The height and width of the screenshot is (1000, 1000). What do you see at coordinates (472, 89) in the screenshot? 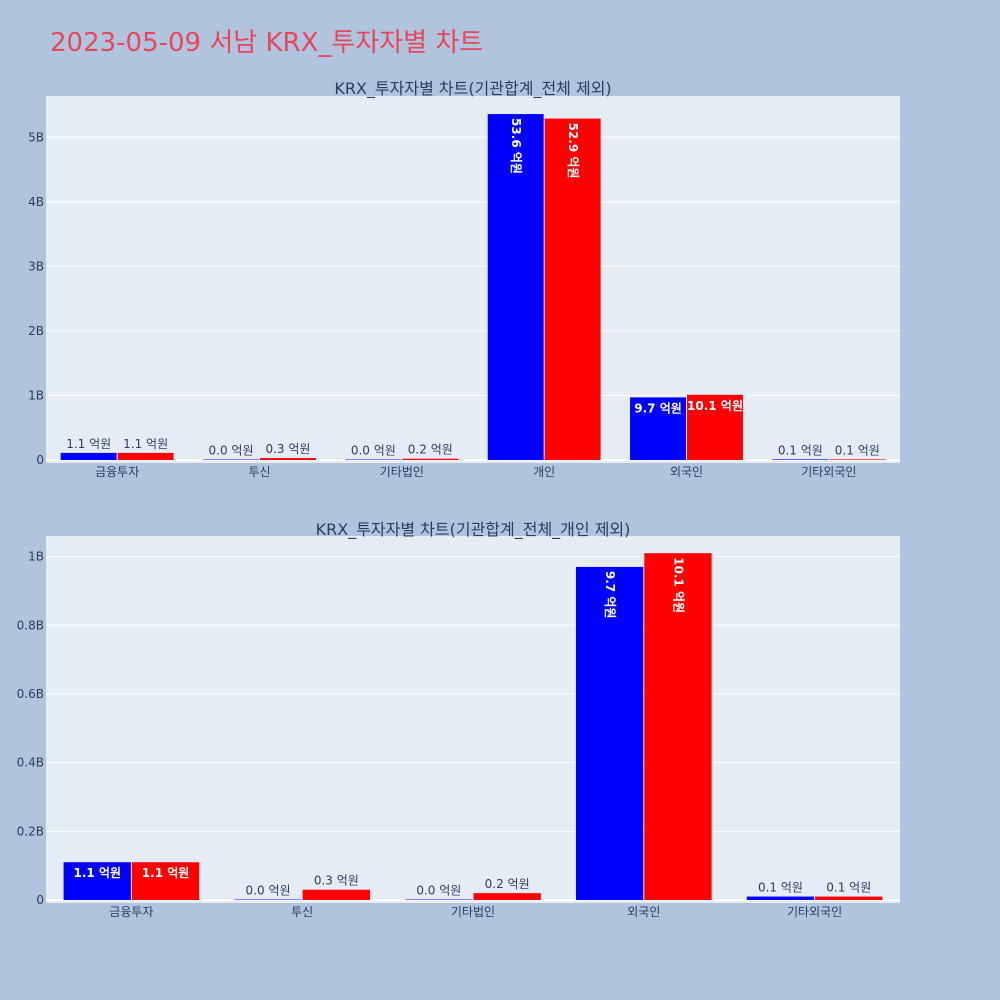
I see `chart-title: KRX_투자자별 차트(기관합계_전체 제외)` at bounding box center [472, 89].